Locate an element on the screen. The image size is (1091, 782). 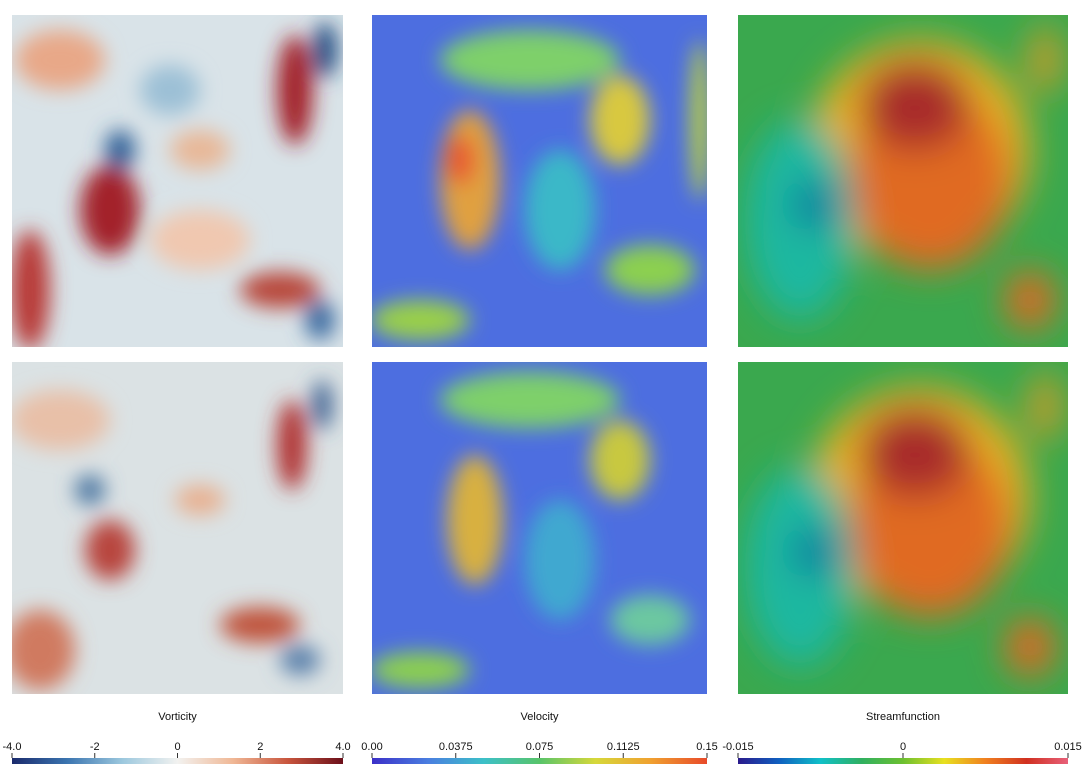
colorbar-tick-label: 0.0375 is located at coordinates (456, 747).